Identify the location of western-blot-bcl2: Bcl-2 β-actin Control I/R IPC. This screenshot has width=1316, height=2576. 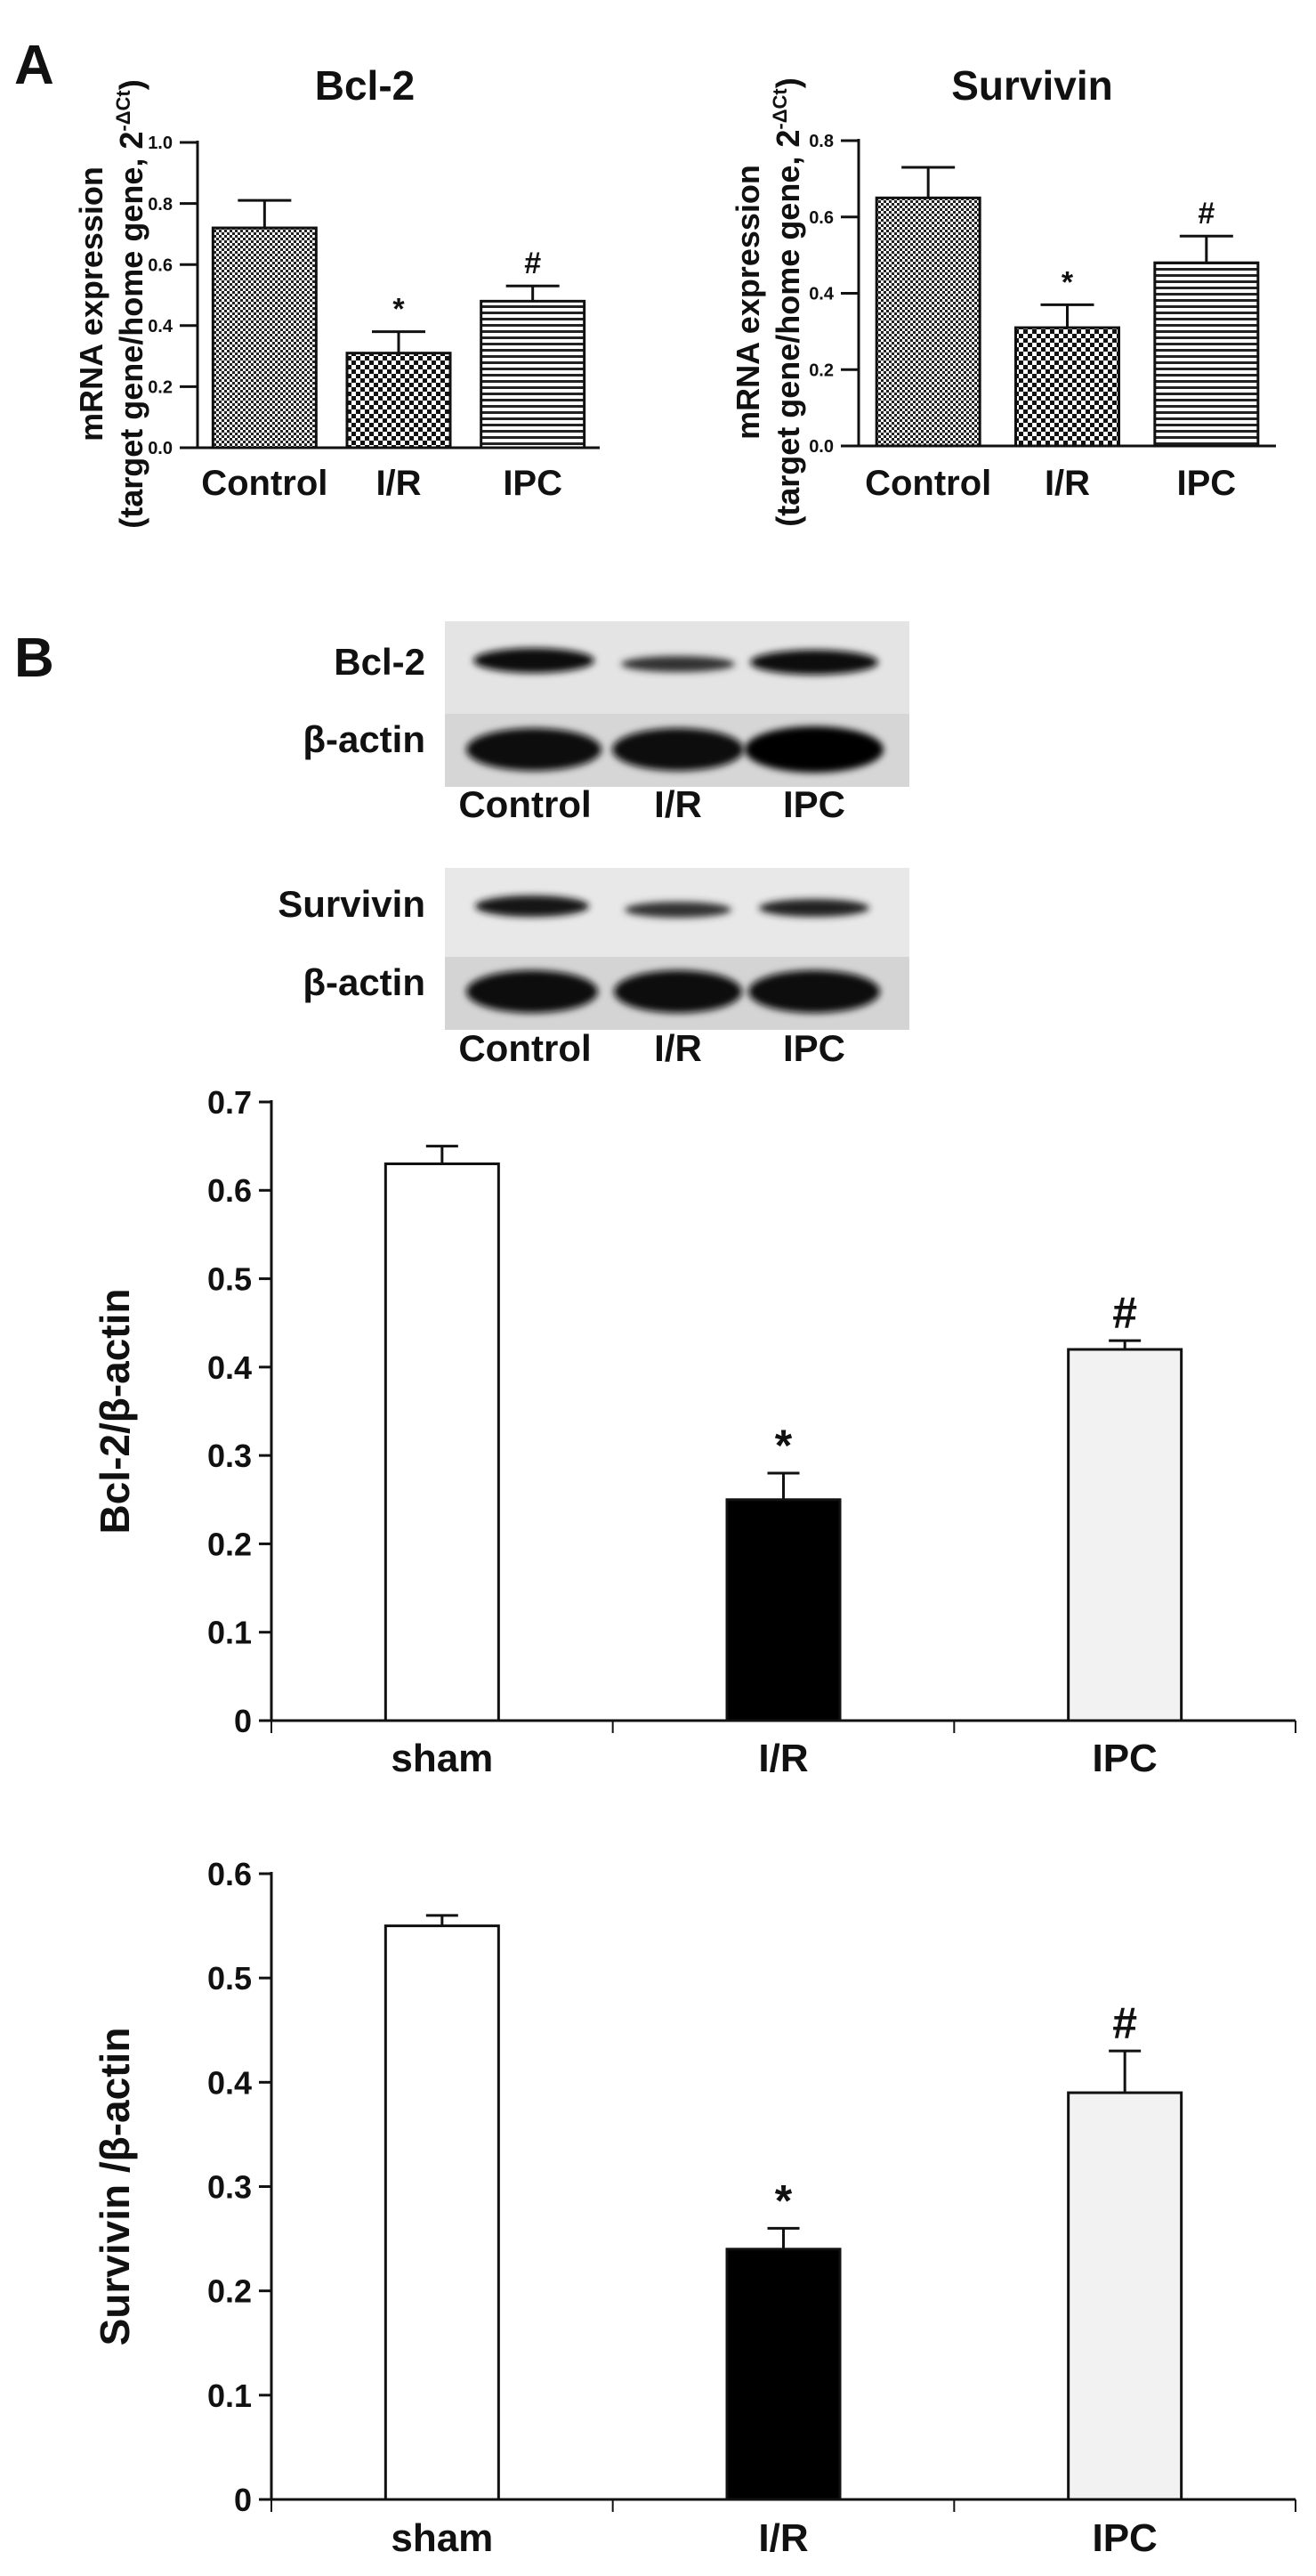
(606, 723).